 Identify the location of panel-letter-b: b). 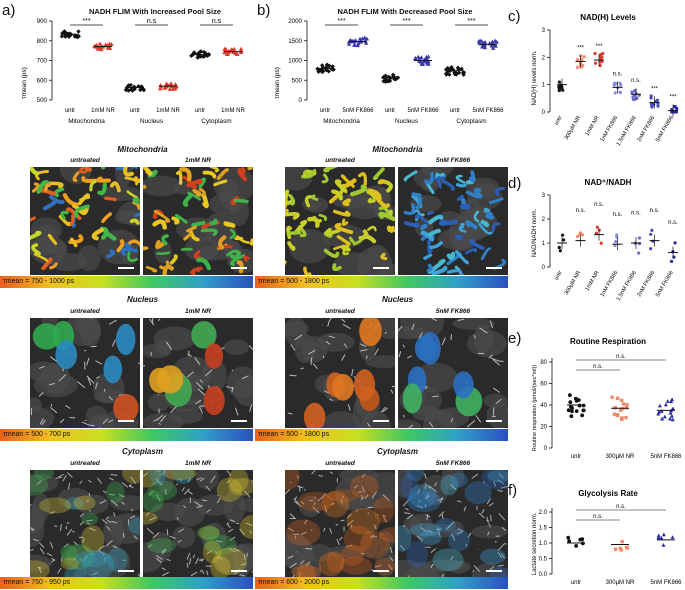
(264, 10).